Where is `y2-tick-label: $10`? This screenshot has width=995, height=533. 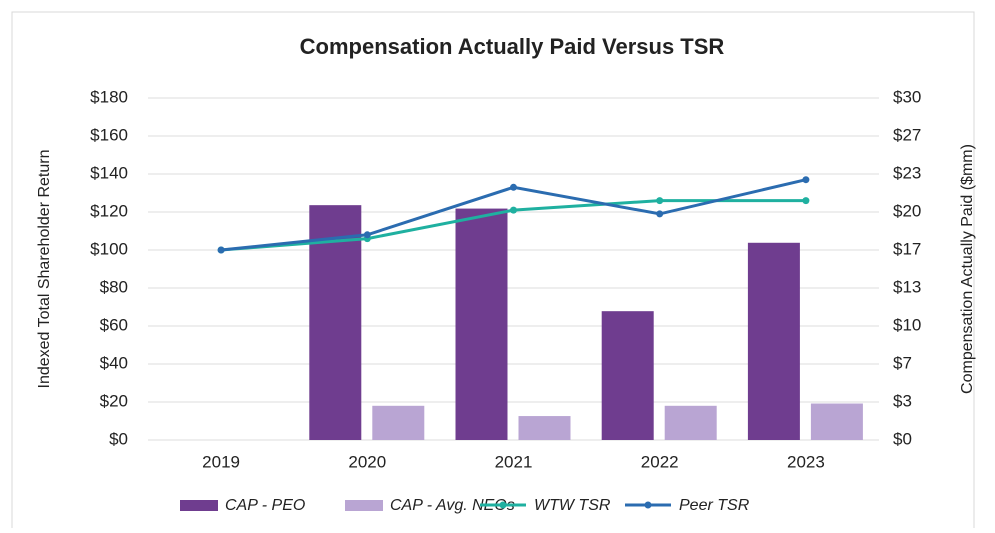 y2-tick-label: $10 is located at coordinates (907, 324).